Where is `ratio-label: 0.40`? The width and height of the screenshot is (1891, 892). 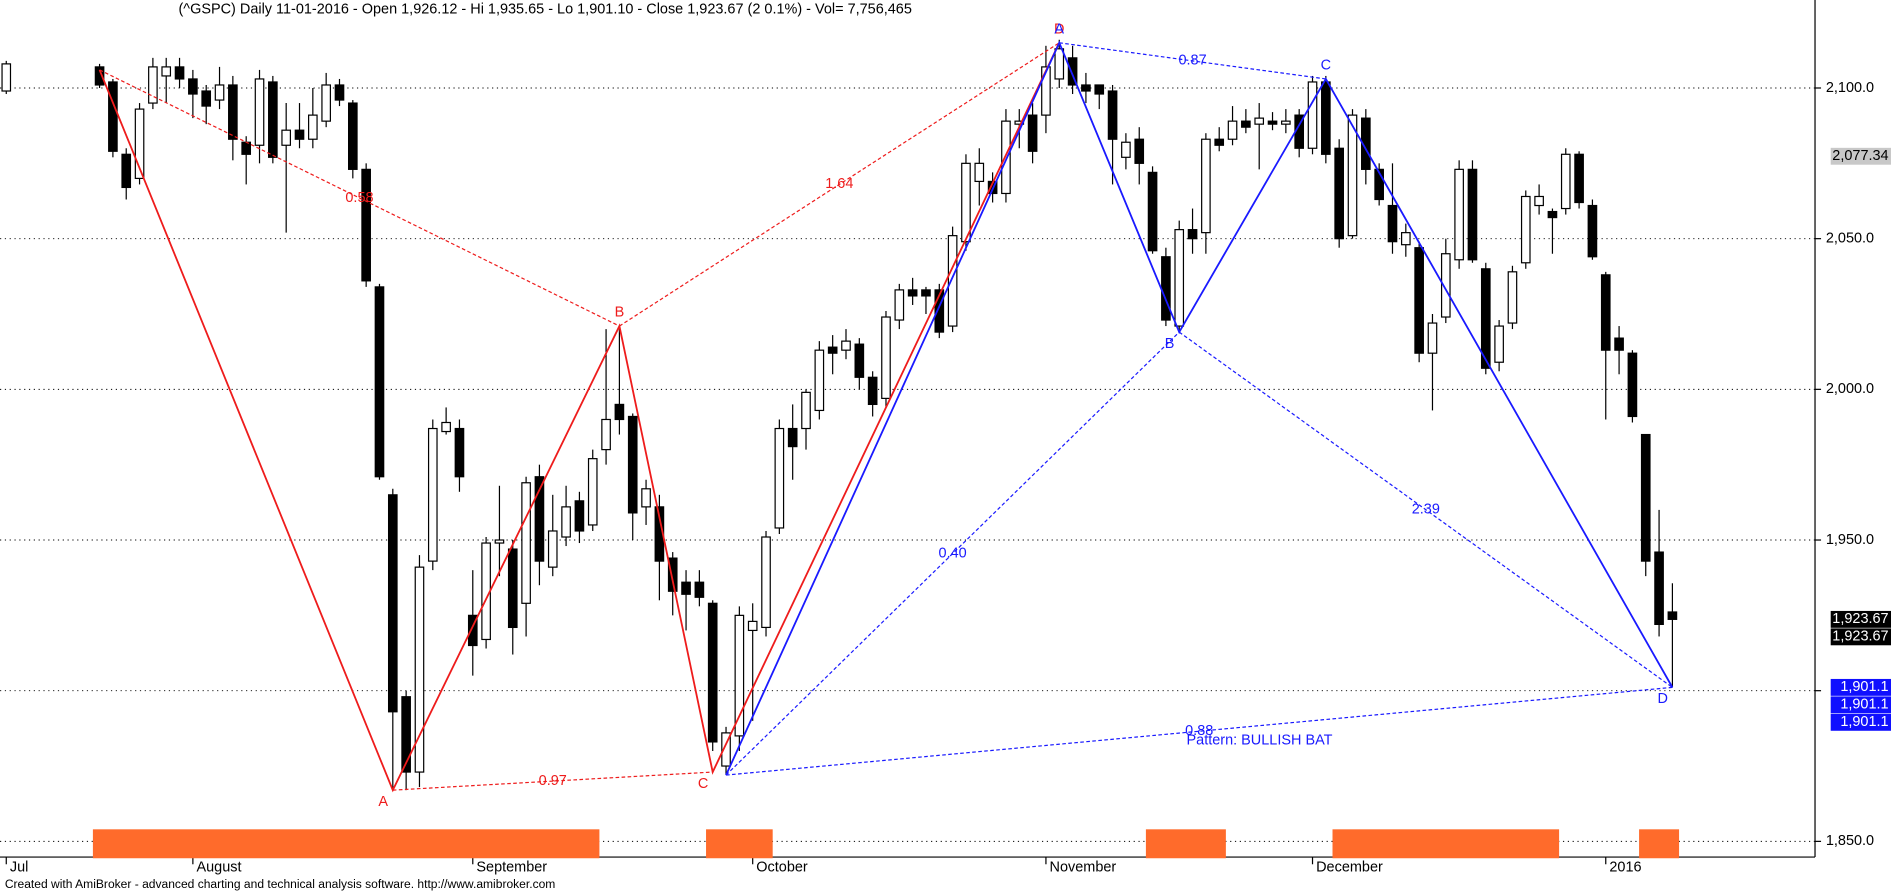 ratio-label: 0.40 is located at coordinates (953, 553).